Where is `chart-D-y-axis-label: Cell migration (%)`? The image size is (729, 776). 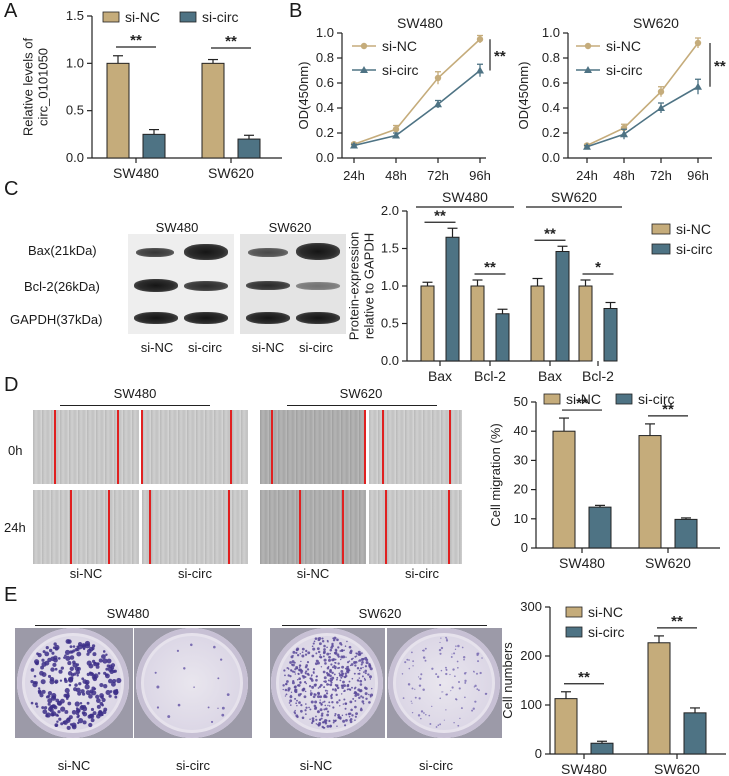
chart-D-y-axis-label: Cell migration (%) is located at coordinates (495, 474).